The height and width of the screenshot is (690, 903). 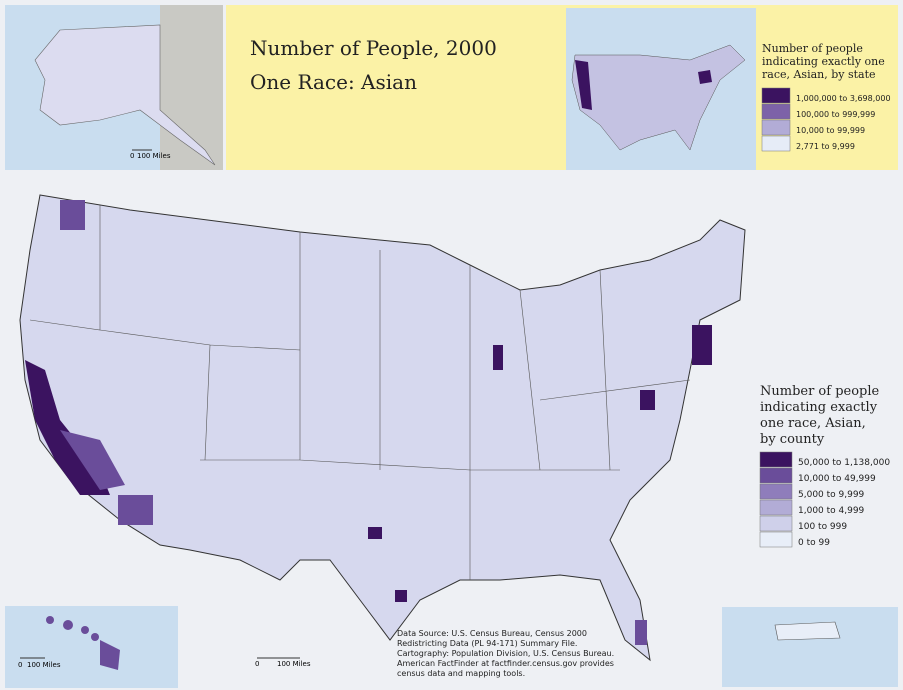 I want to click on hawaii-islands, so click(x=83, y=643).